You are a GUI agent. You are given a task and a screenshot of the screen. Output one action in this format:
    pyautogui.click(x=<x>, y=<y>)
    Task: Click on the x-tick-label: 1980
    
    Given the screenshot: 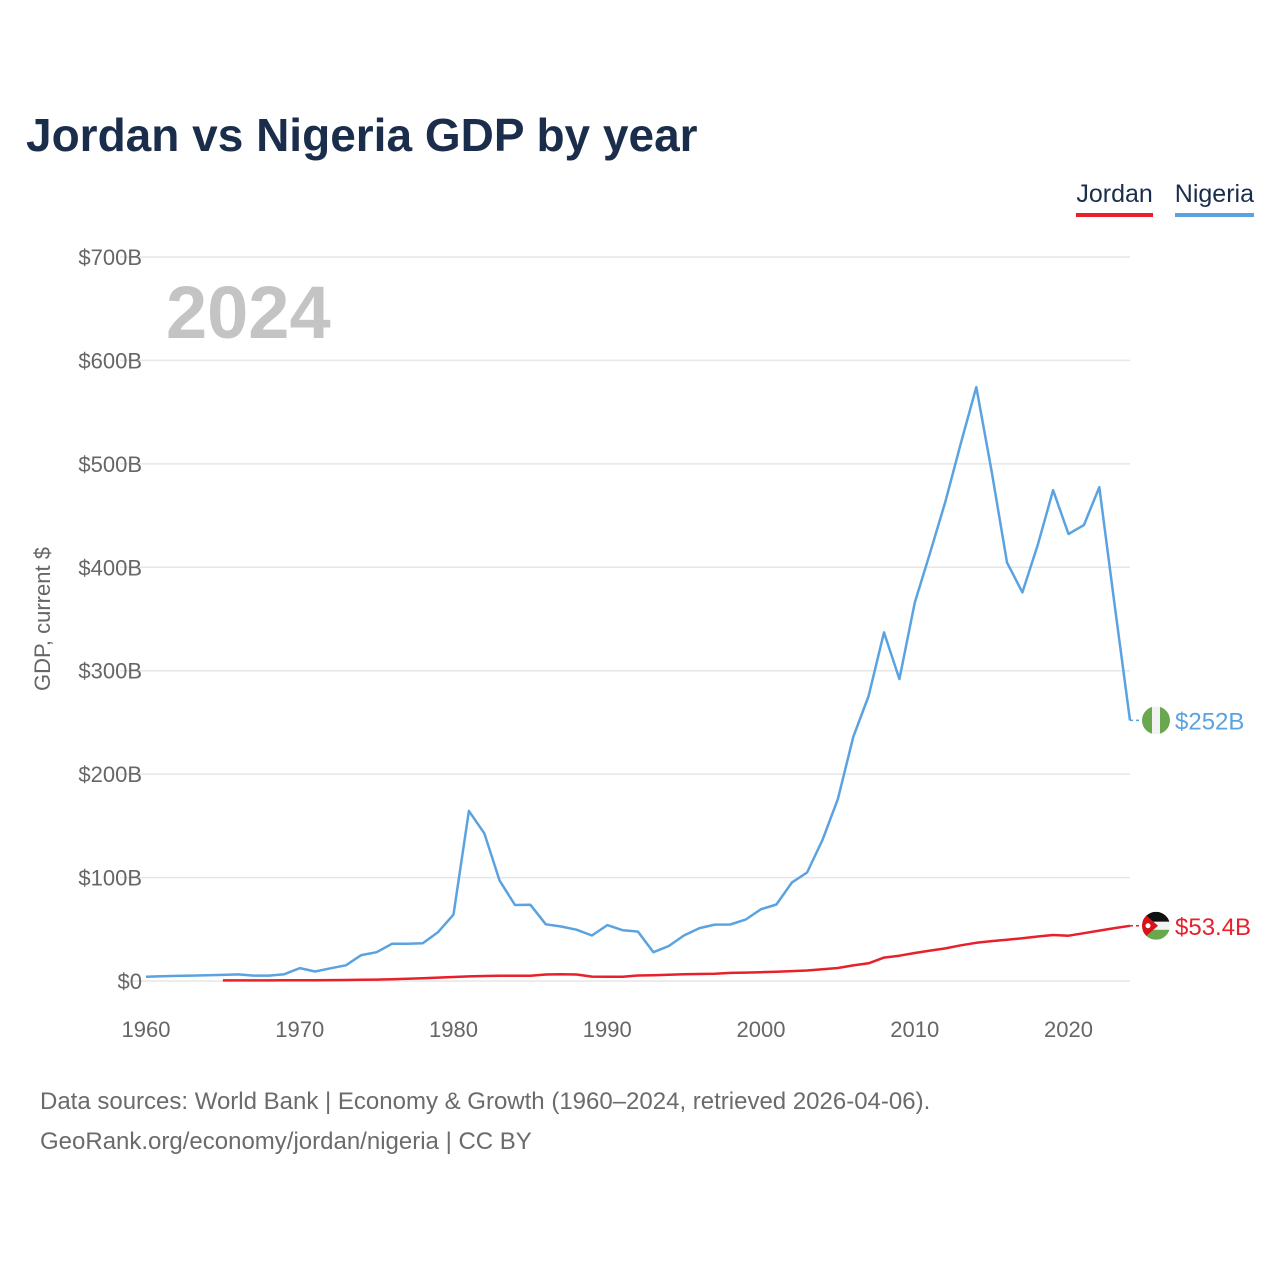 What is the action you would take?
    pyautogui.click(x=453, y=1029)
    